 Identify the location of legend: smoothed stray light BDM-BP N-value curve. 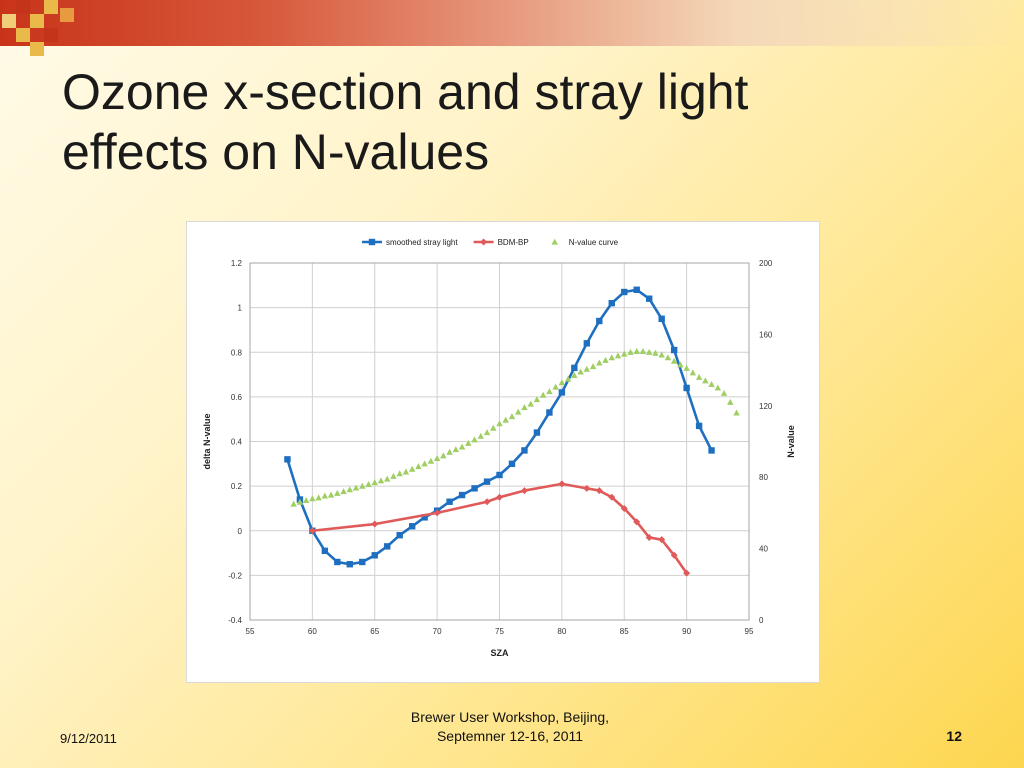
(490, 242).